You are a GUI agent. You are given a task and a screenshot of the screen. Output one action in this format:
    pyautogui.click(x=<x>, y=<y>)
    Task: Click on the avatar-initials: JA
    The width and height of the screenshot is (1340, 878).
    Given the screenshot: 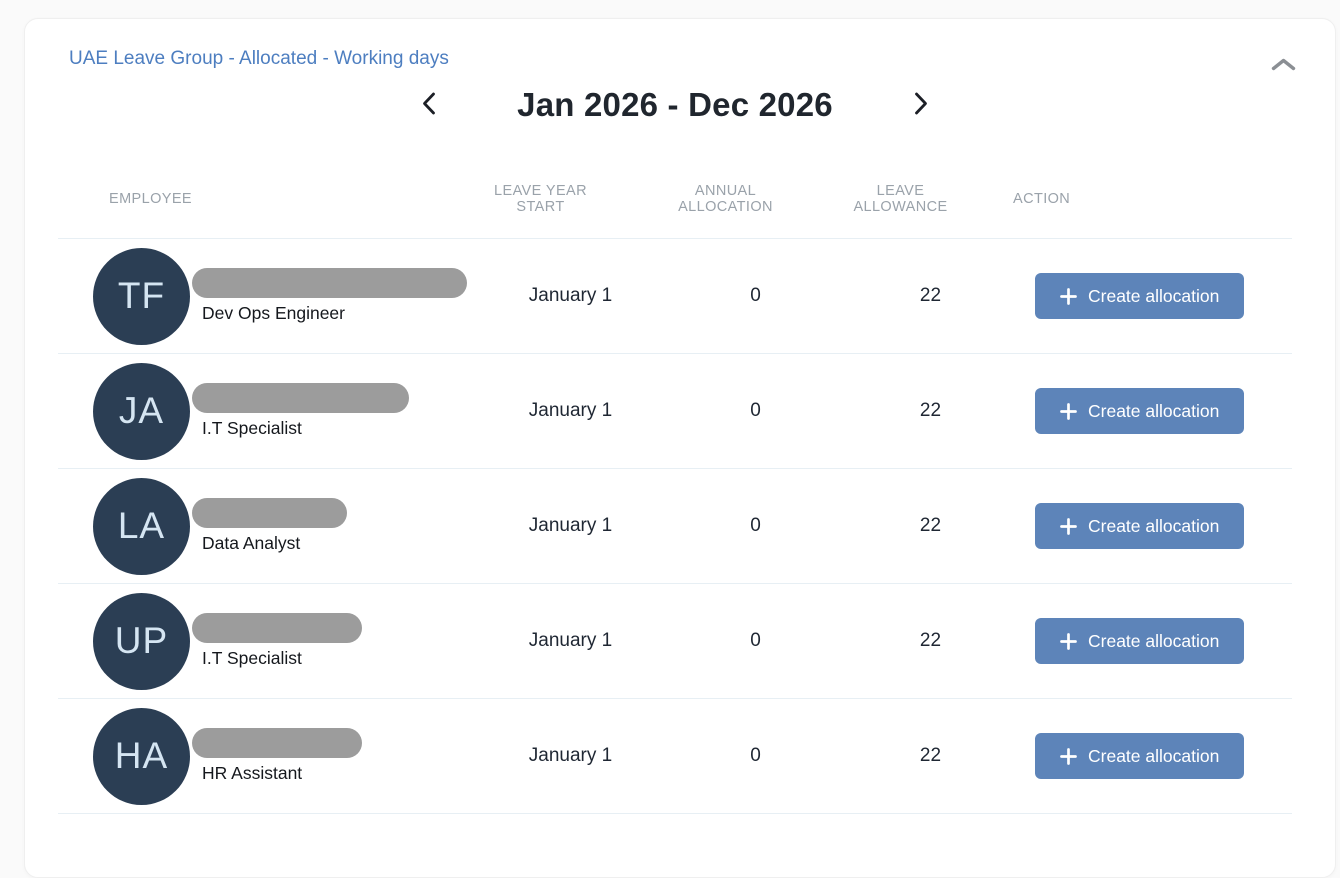 What is the action you would take?
    pyautogui.click(x=141, y=410)
    